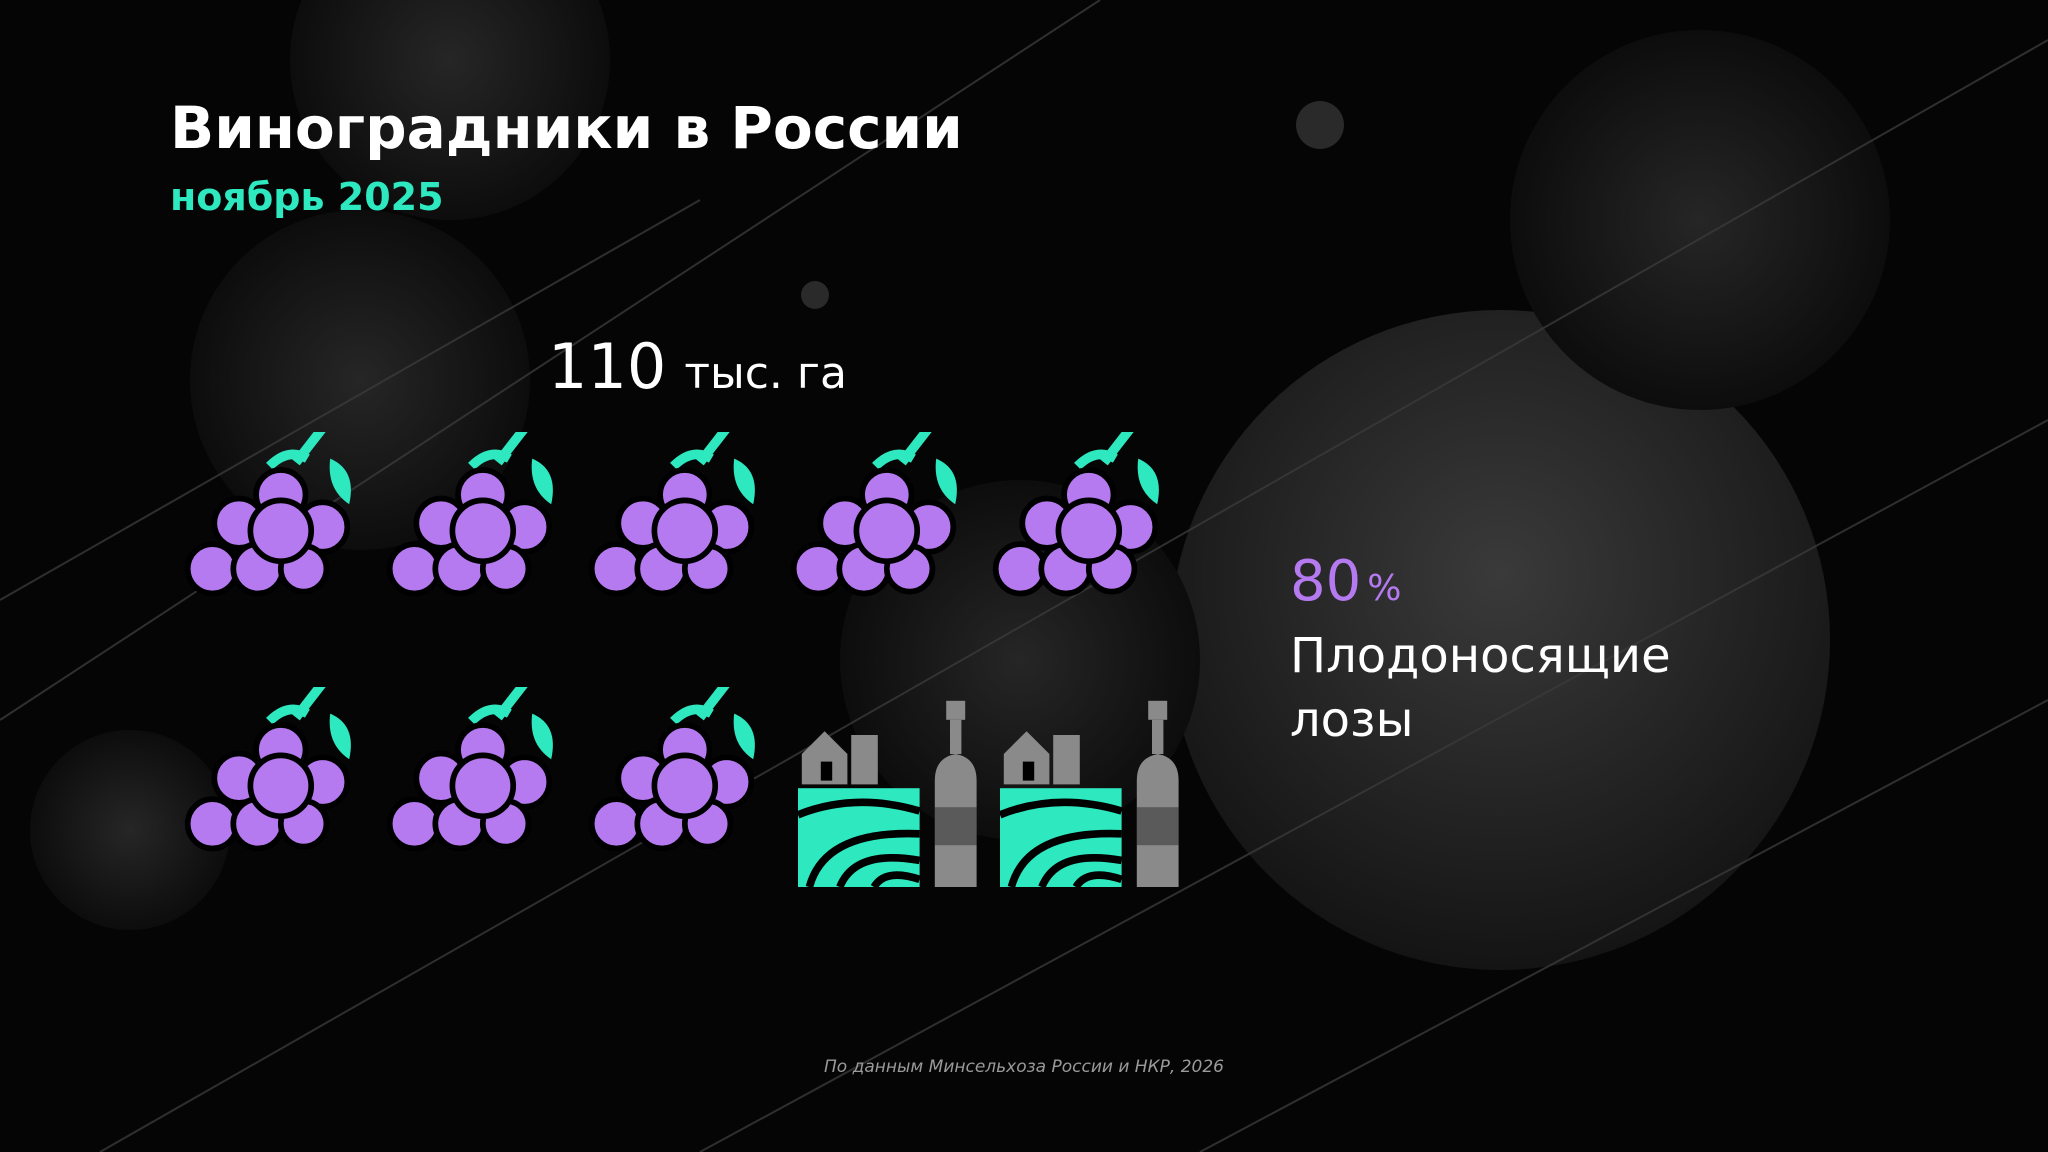  What do you see at coordinates (1480, 656) in the screenshot?
I see `caption-line: Плодоносящие` at bounding box center [1480, 656].